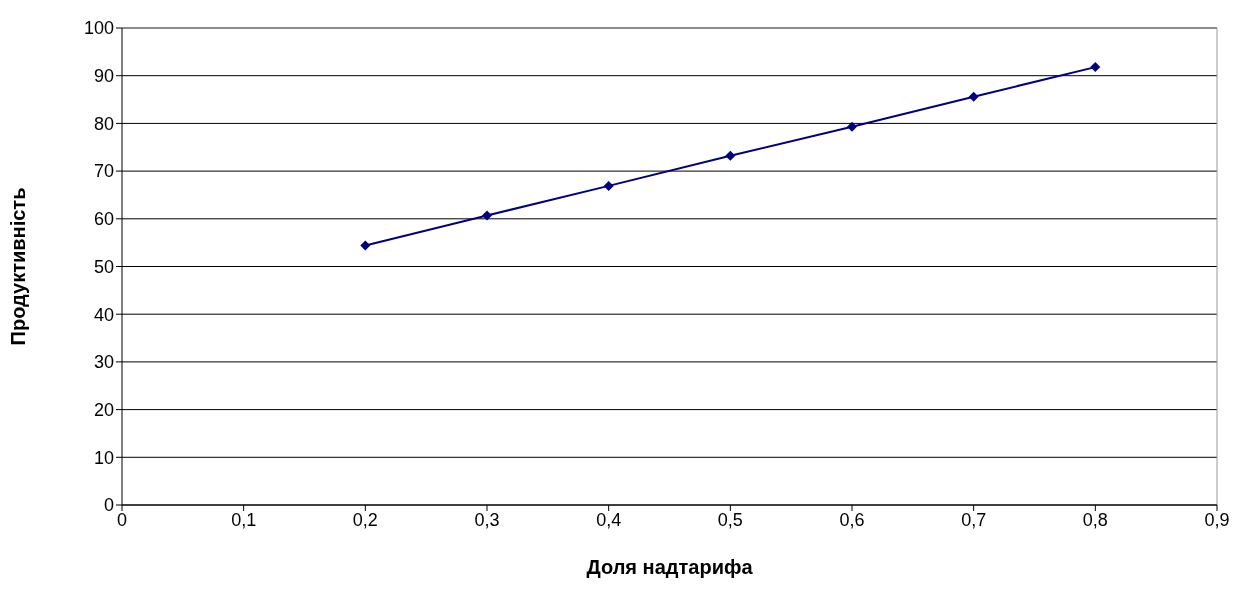 The width and height of the screenshot is (1239, 606). Describe the element at coordinates (365, 519) in the screenshot. I see `x-tick-label: 0,2` at that location.